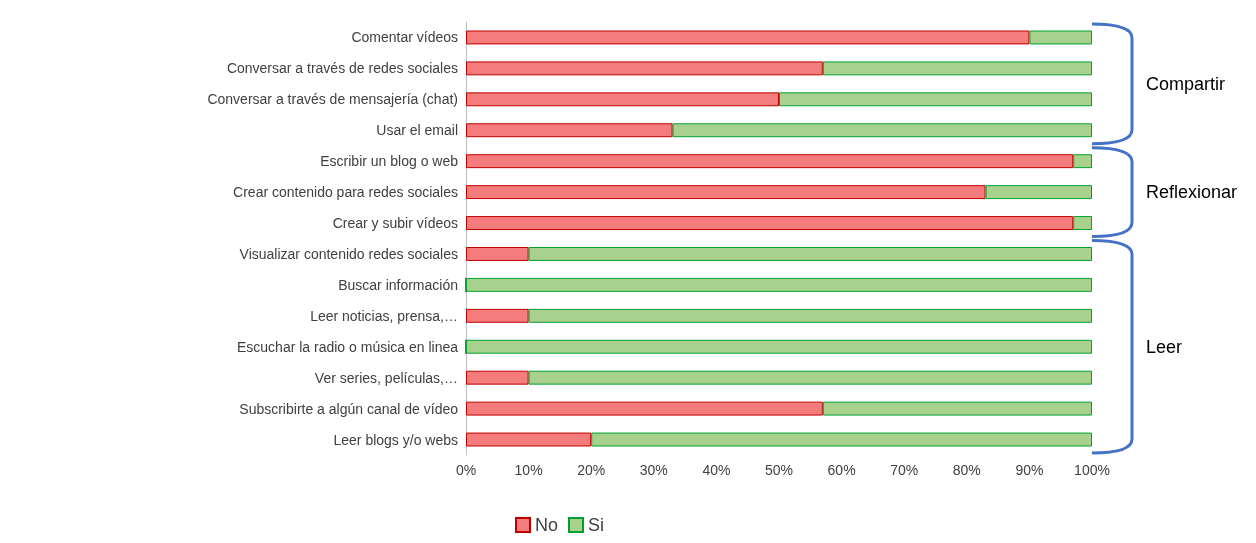  Describe the element at coordinates (1029, 470) in the screenshot. I see `x-tick-label: 90%` at that location.